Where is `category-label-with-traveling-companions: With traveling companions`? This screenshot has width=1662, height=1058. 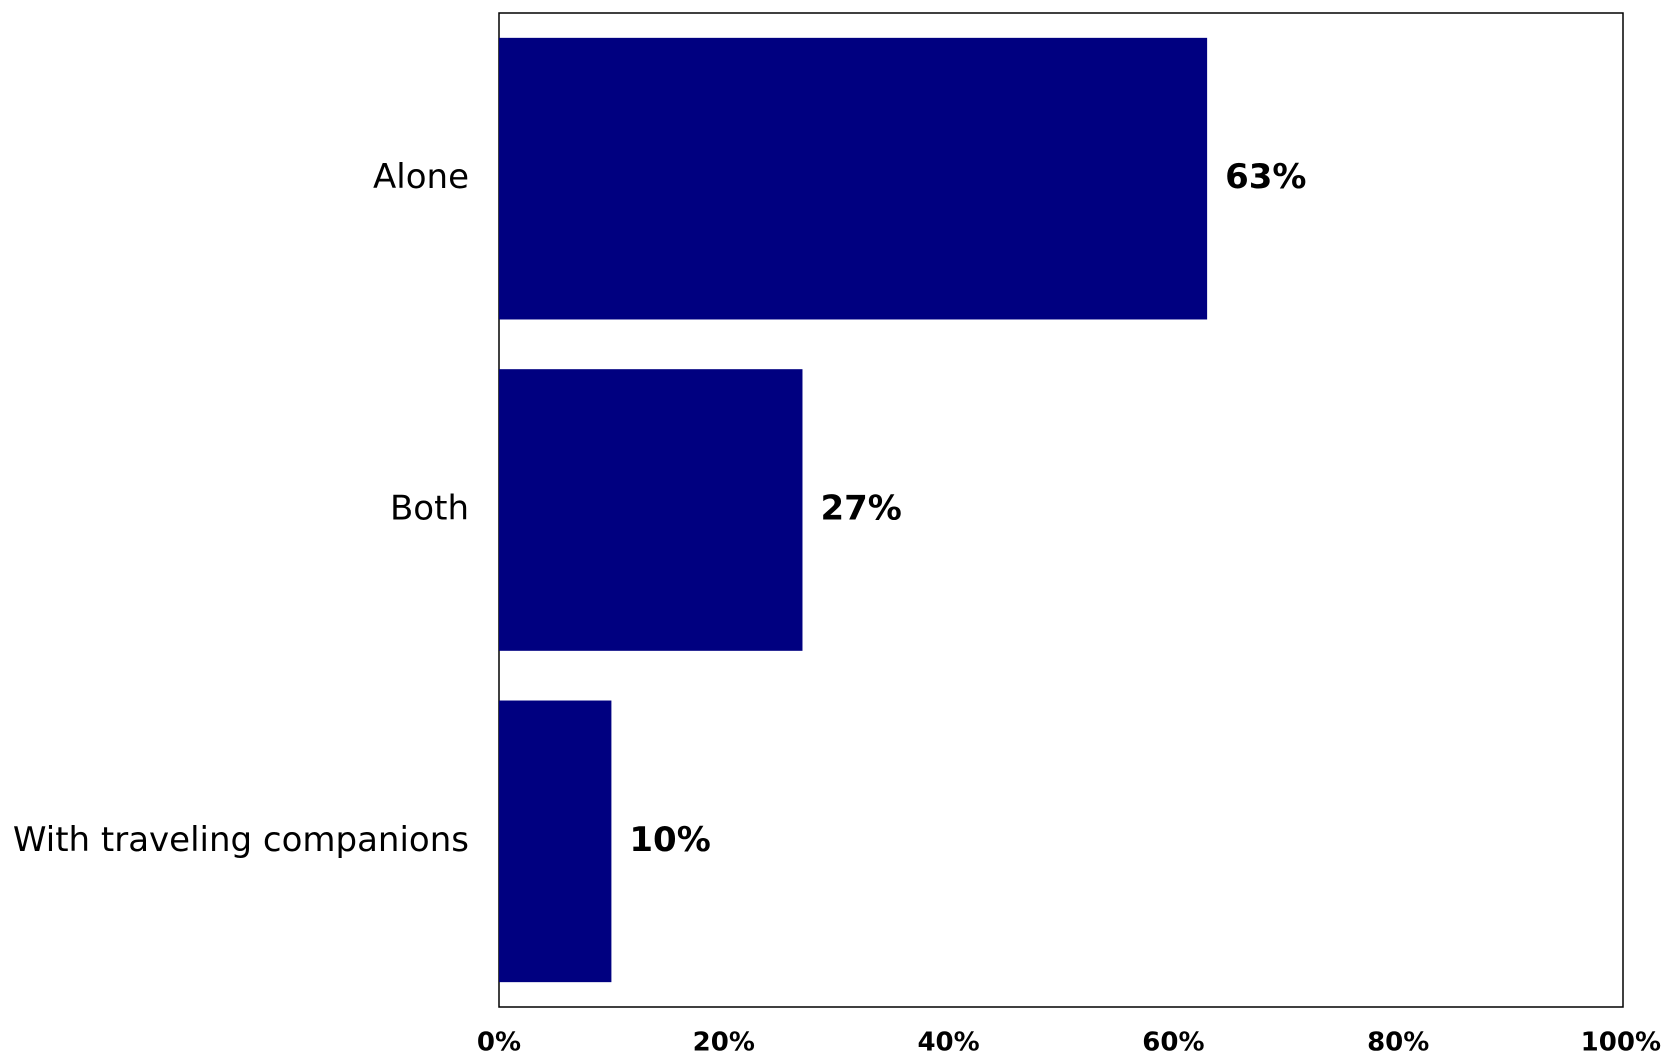 category-label-with-traveling-companions: With traveling companions is located at coordinates (241, 840).